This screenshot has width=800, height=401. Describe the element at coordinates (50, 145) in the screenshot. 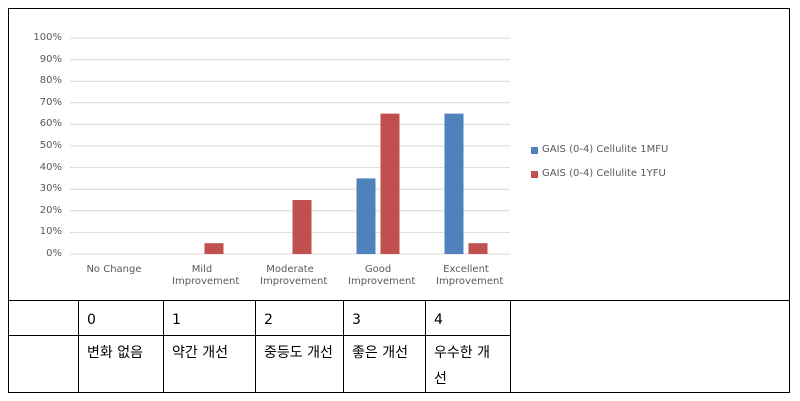

I see `y-tick-label: 50%` at that location.